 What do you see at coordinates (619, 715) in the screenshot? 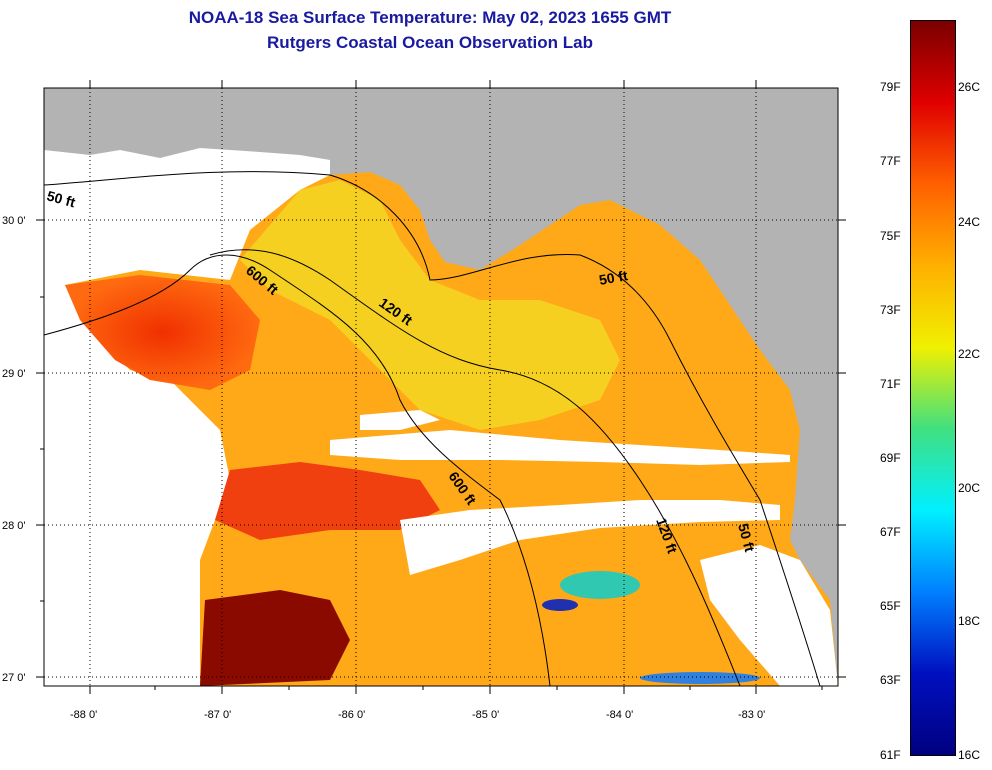
I see `lon-label: -84 0'` at bounding box center [619, 715].